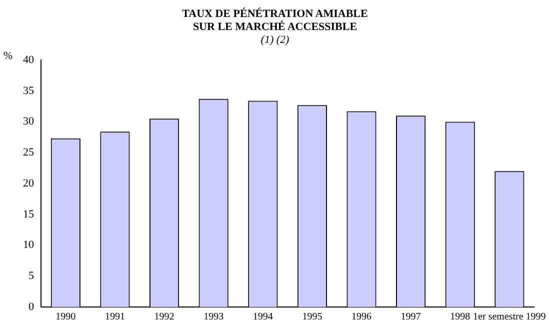  I want to click on x-tick-label: 1996, so click(362, 317).